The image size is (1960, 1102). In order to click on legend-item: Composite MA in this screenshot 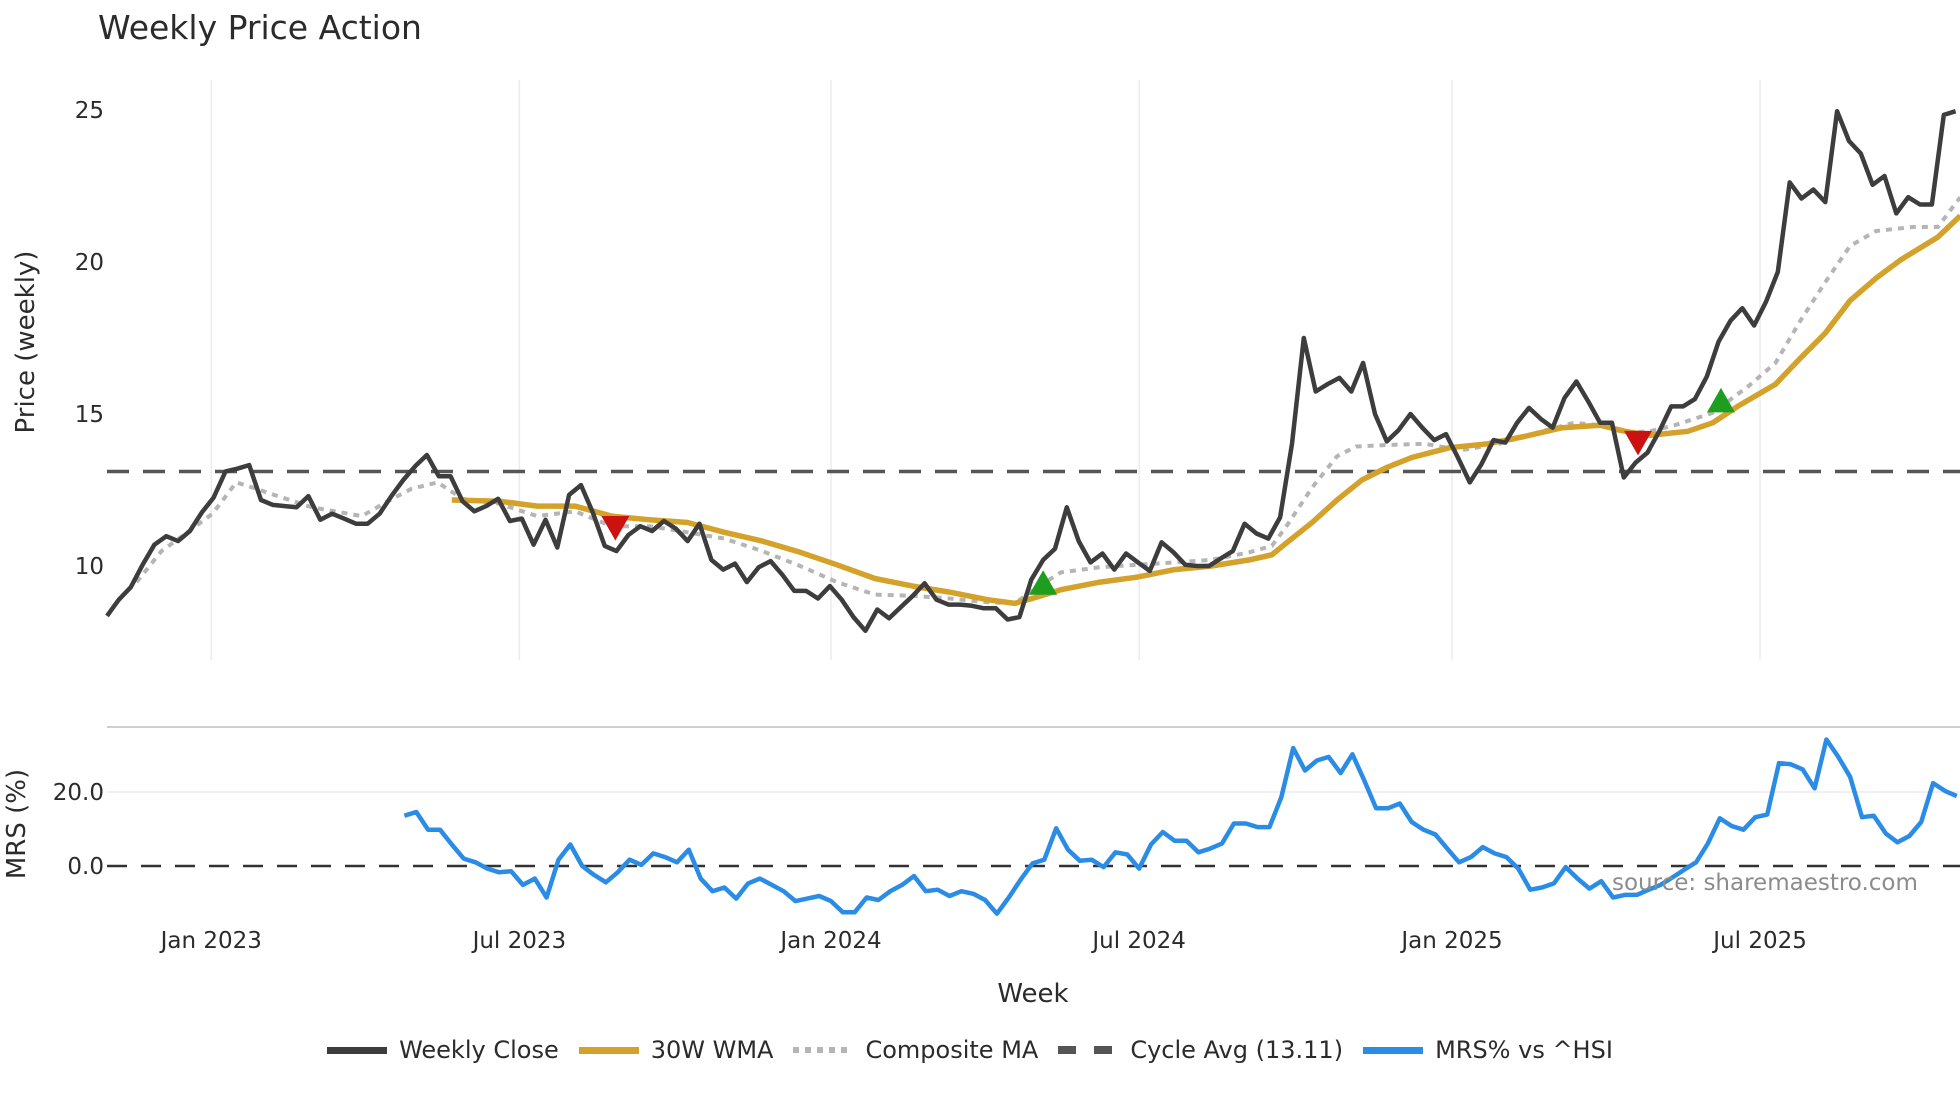, I will do `click(915, 1050)`.